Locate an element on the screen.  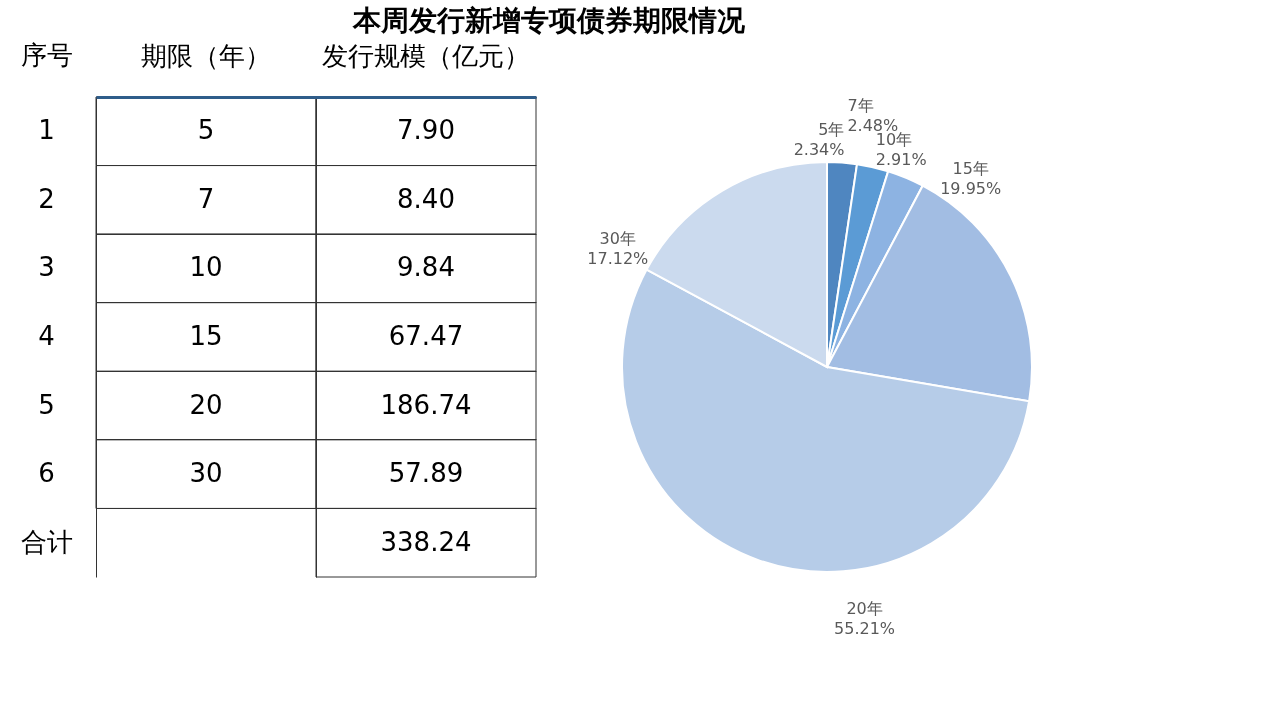
slice-label: 20年 is located at coordinates (864, 609).